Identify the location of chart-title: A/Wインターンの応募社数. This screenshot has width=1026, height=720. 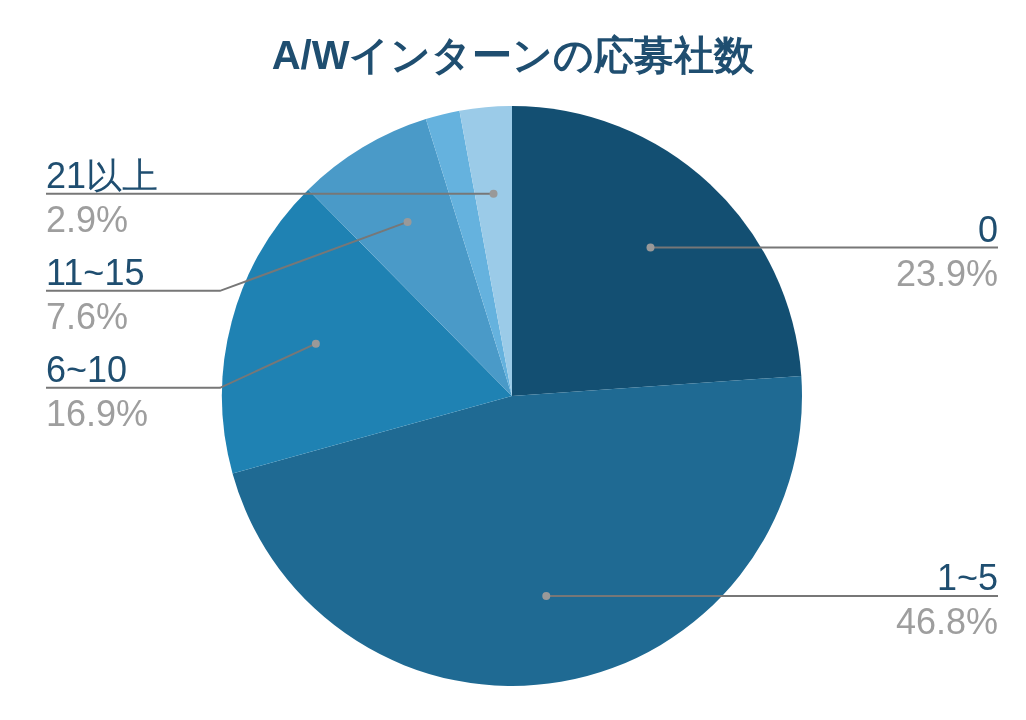
(513, 55).